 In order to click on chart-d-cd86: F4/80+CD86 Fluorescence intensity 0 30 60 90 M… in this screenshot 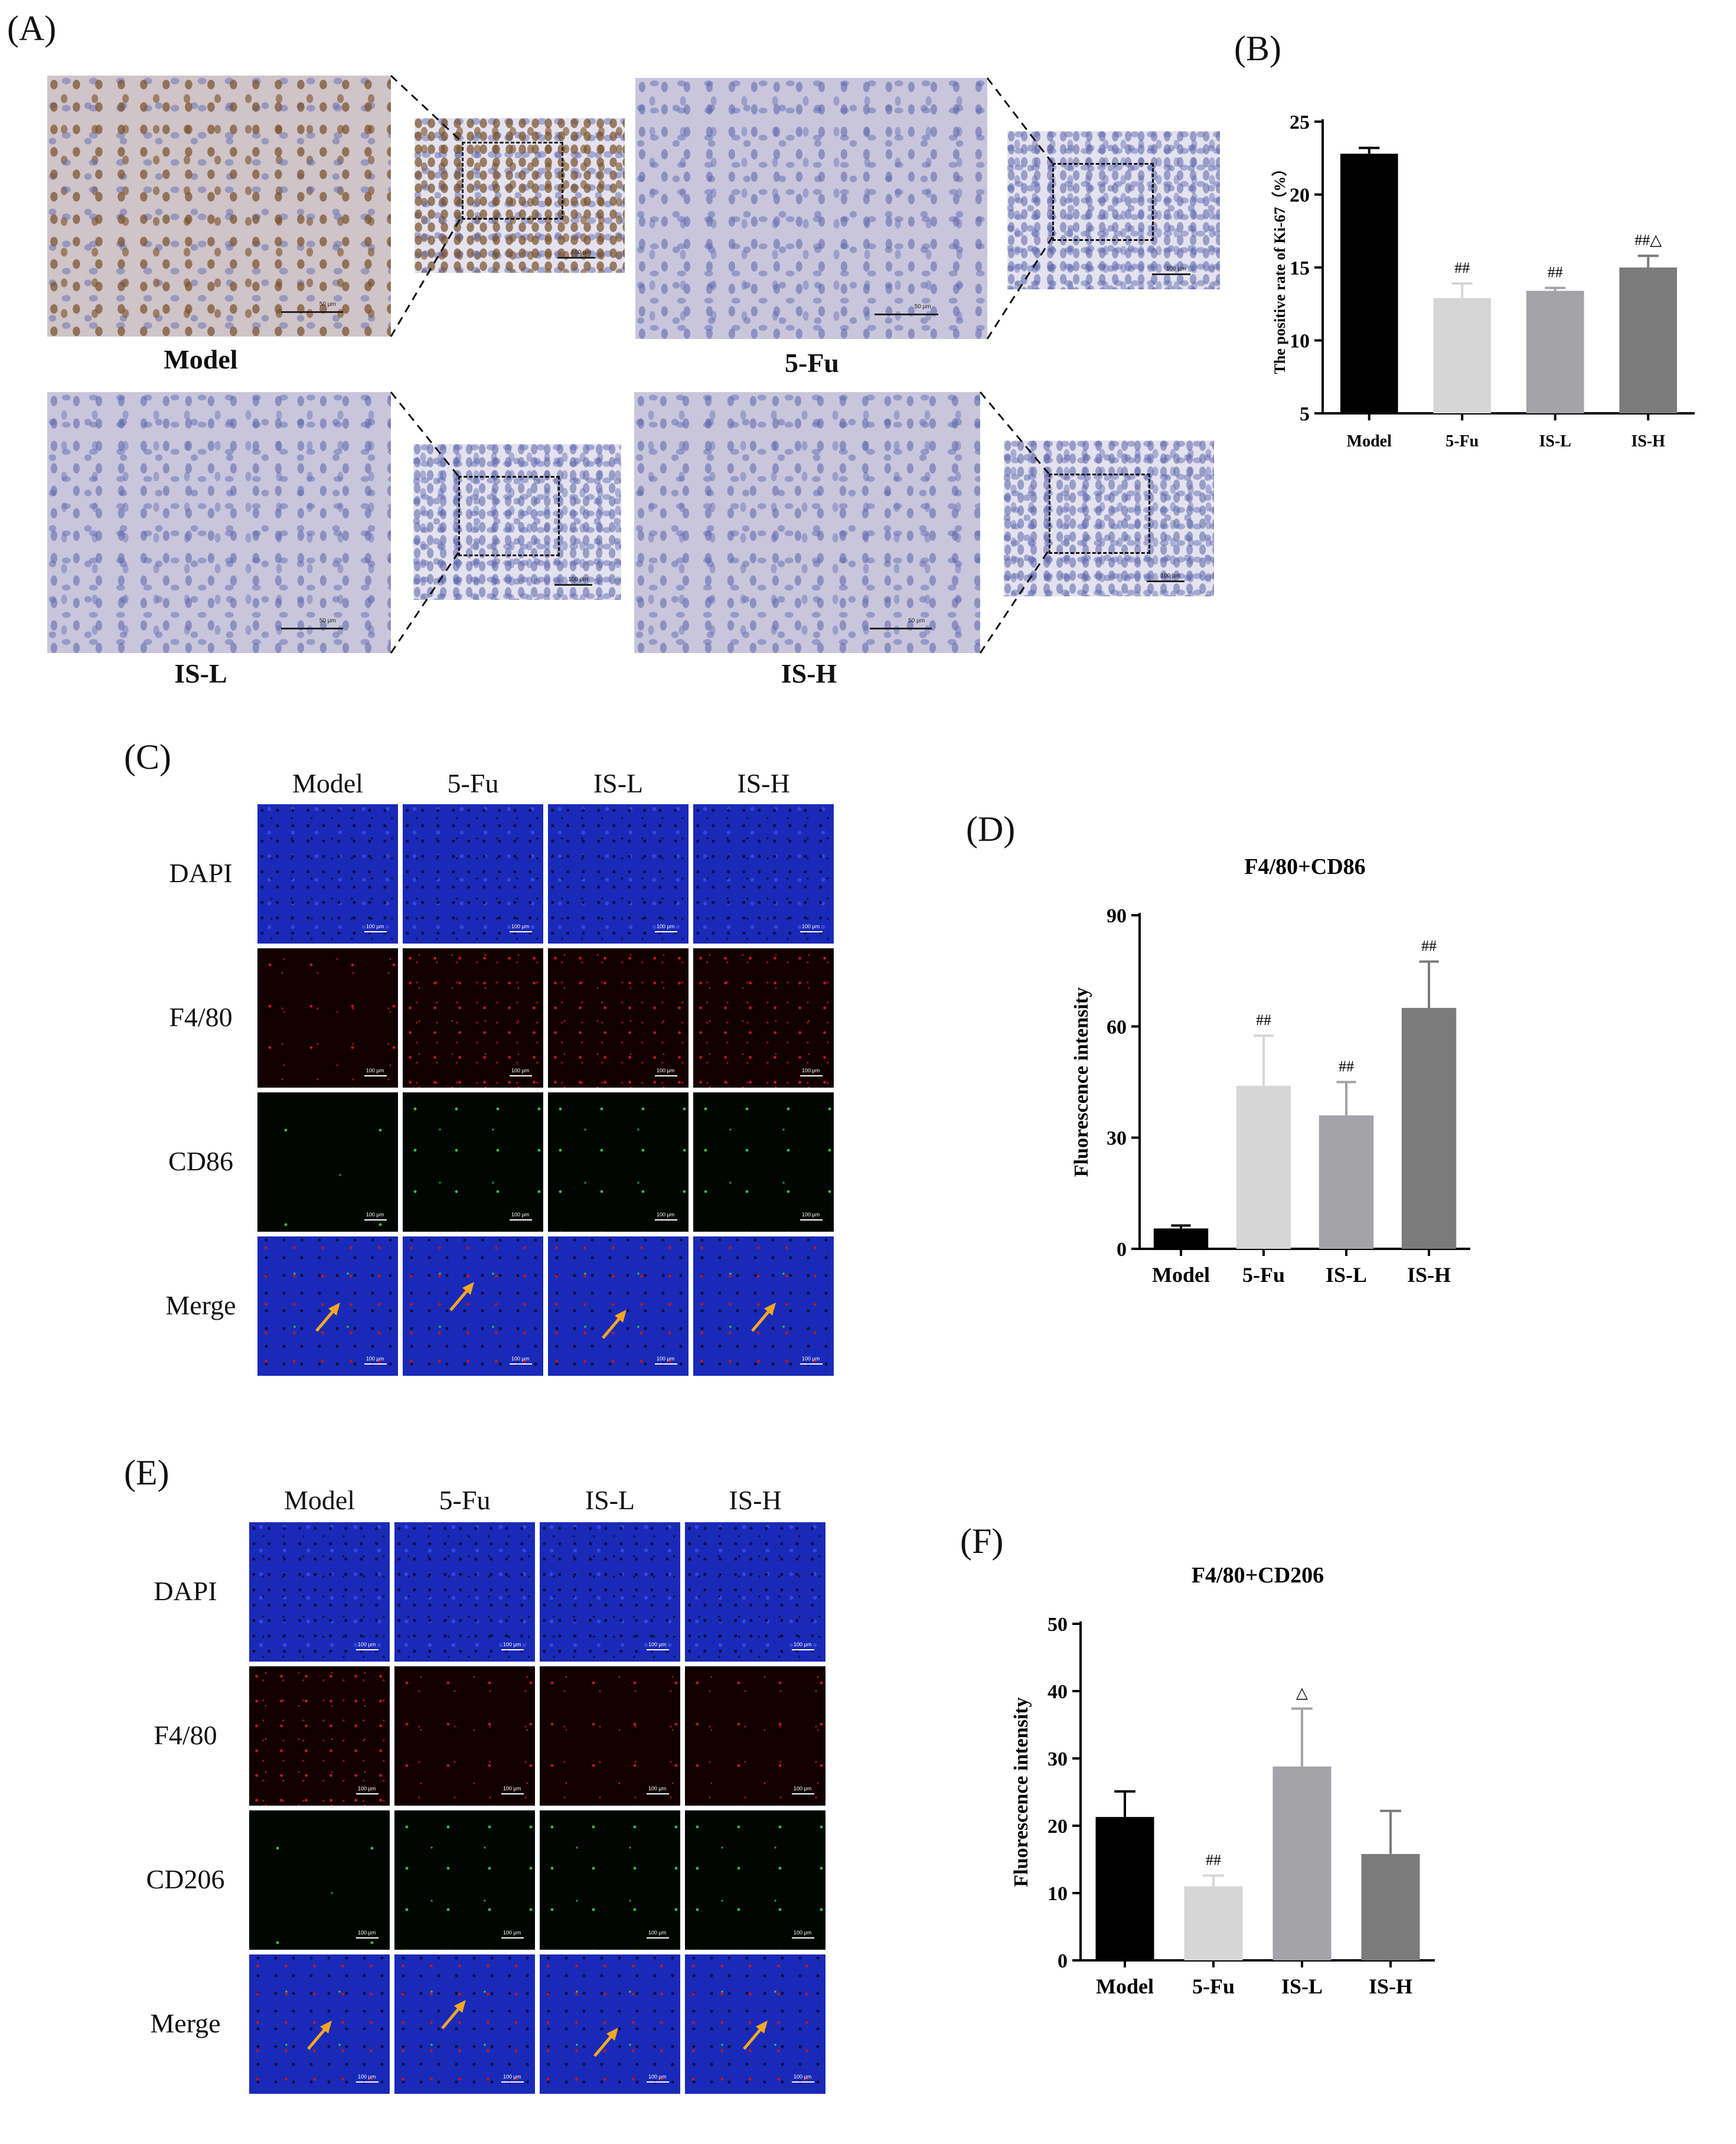, I will do `click(1270, 1070)`.